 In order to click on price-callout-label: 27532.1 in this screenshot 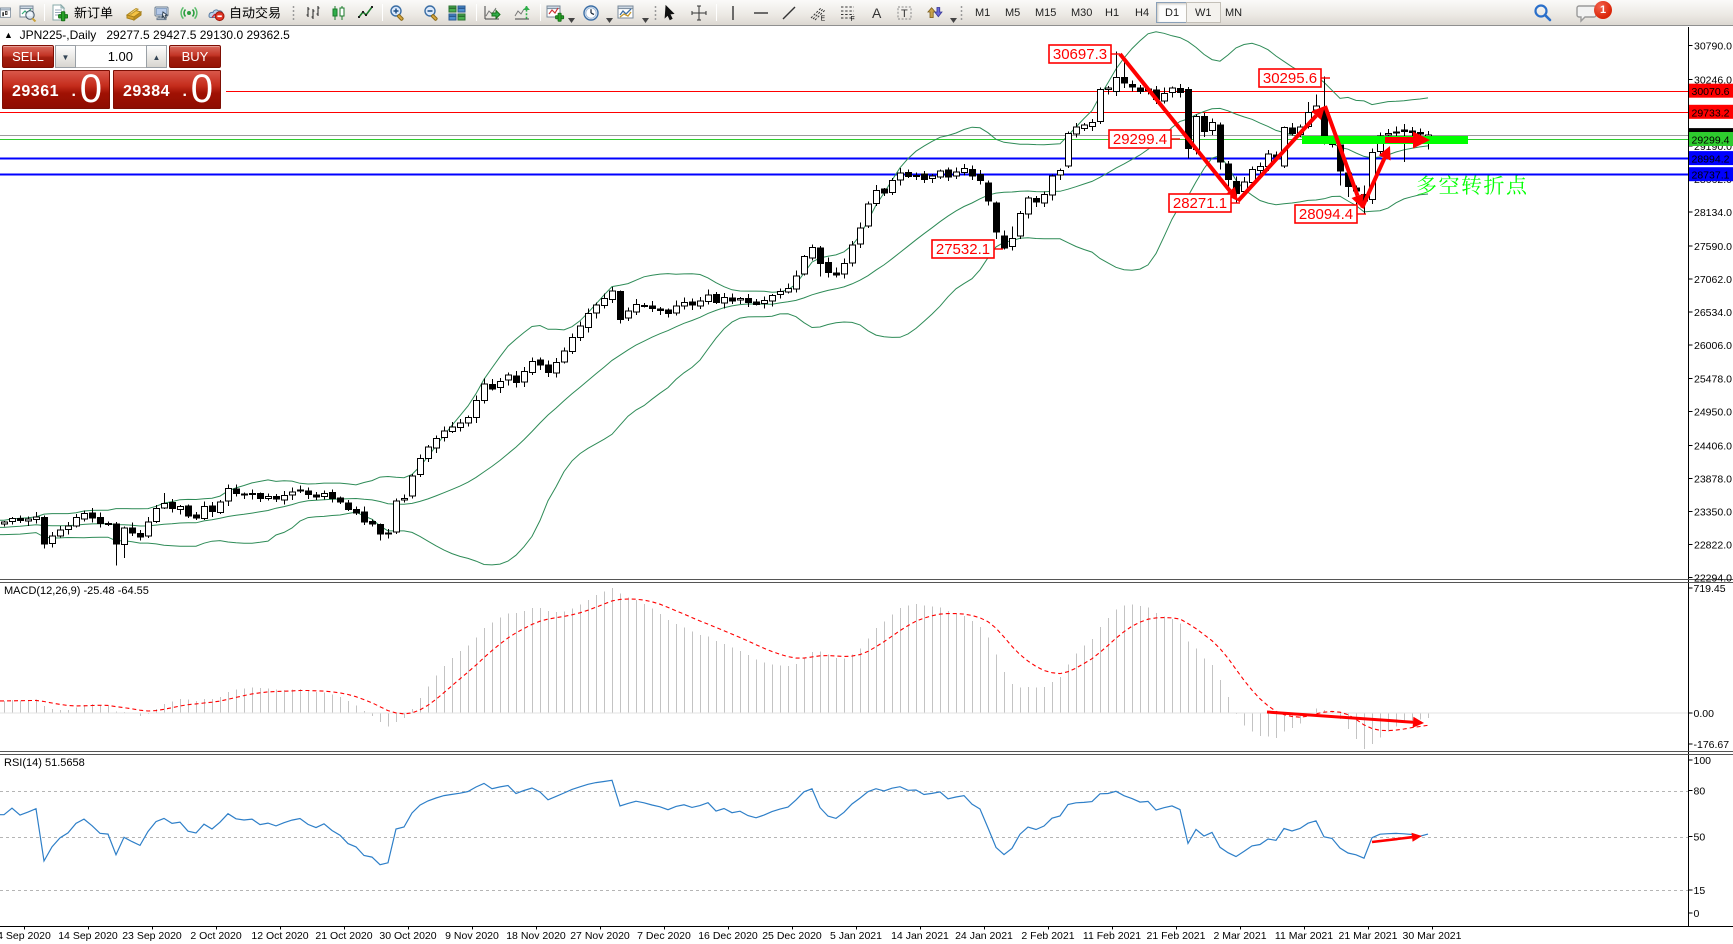, I will do `click(963, 249)`.